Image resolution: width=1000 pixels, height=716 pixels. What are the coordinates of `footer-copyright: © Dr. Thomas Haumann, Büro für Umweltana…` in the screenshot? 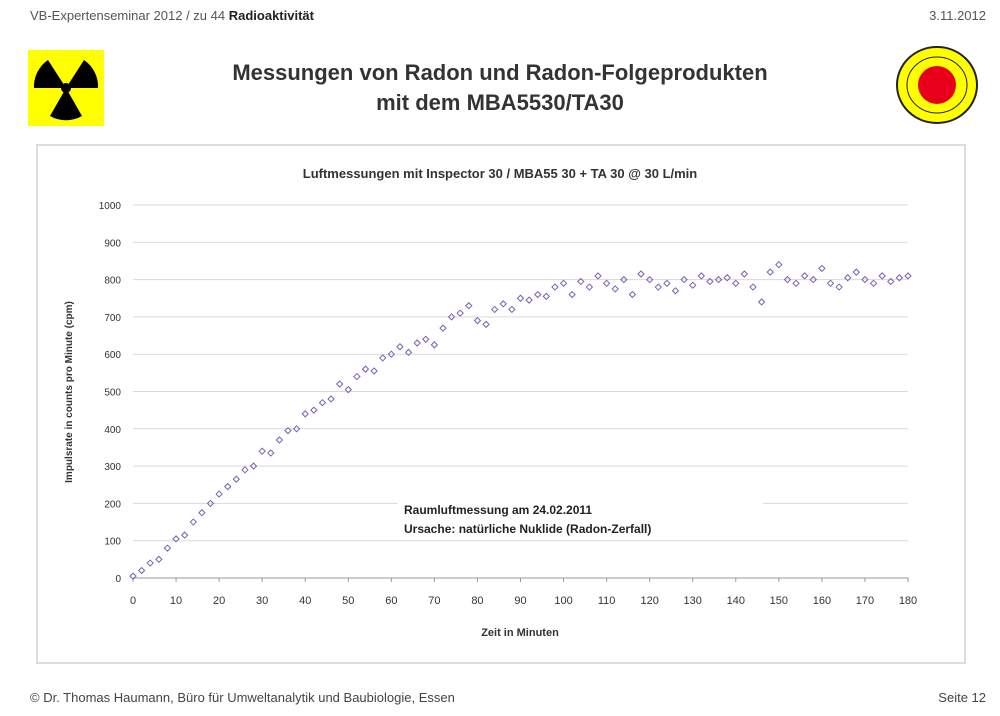 It's located at (242, 697).